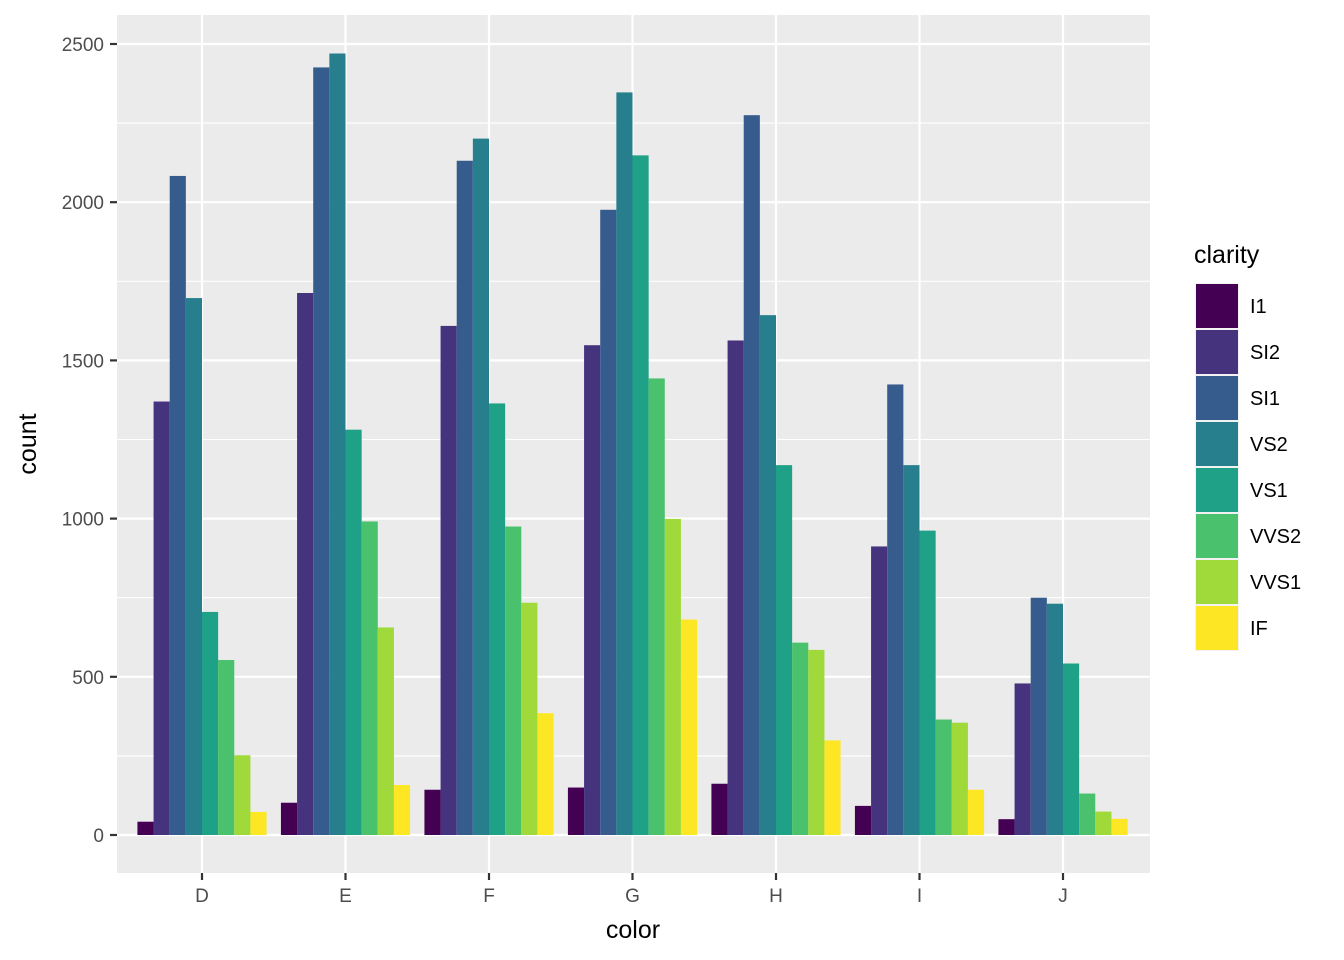  What do you see at coordinates (735, 587) in the screenshot?
I see `bar-si2-h` at bounding box center [735, 587].